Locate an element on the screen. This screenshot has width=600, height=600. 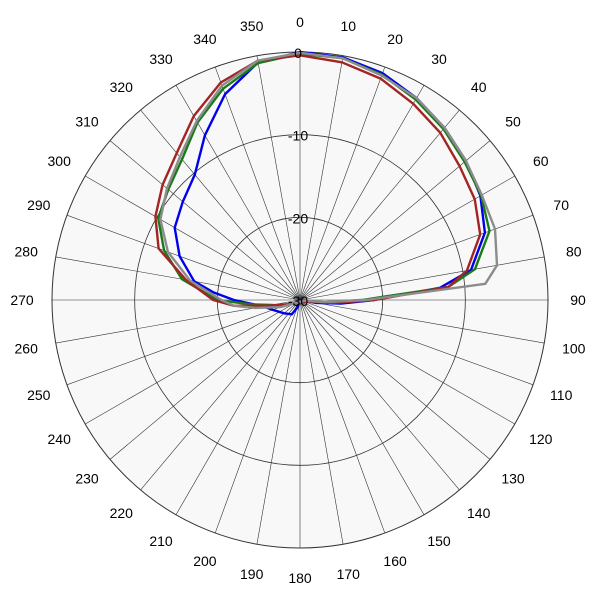
angle-label-30: 30 is located at coordinates (439, 59).